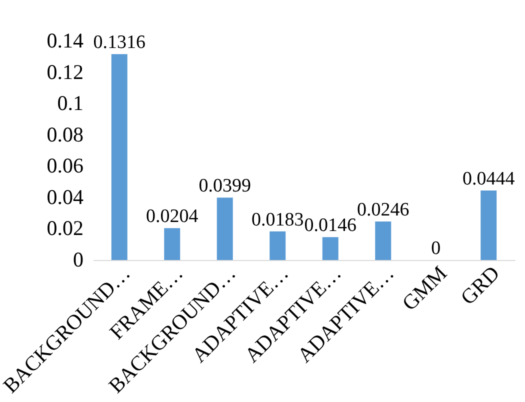  I want to click on y-tick-label: 0.14, so click(65, 40).